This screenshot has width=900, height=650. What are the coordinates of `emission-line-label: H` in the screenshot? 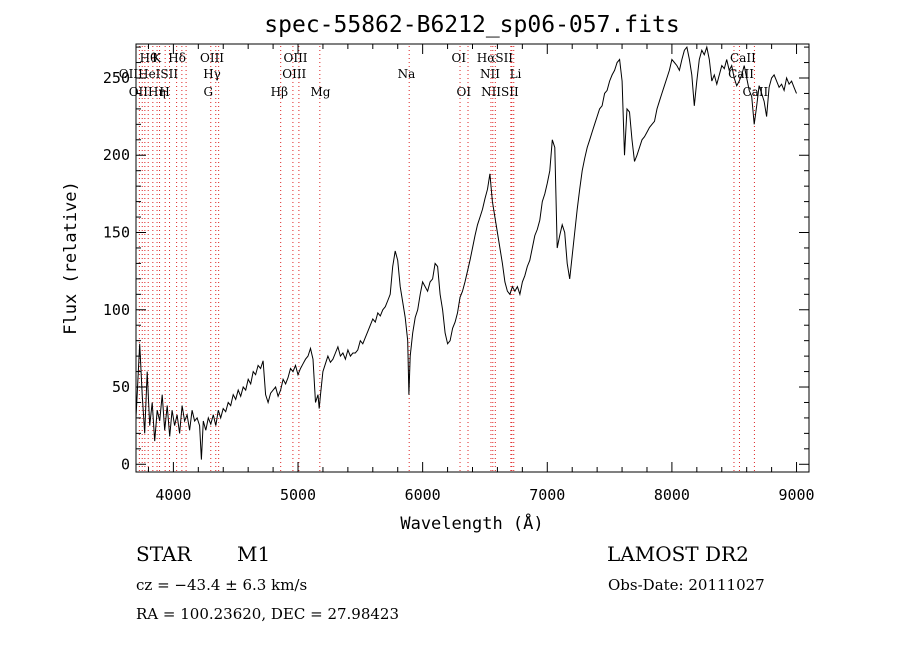 It's located at (164, 92).